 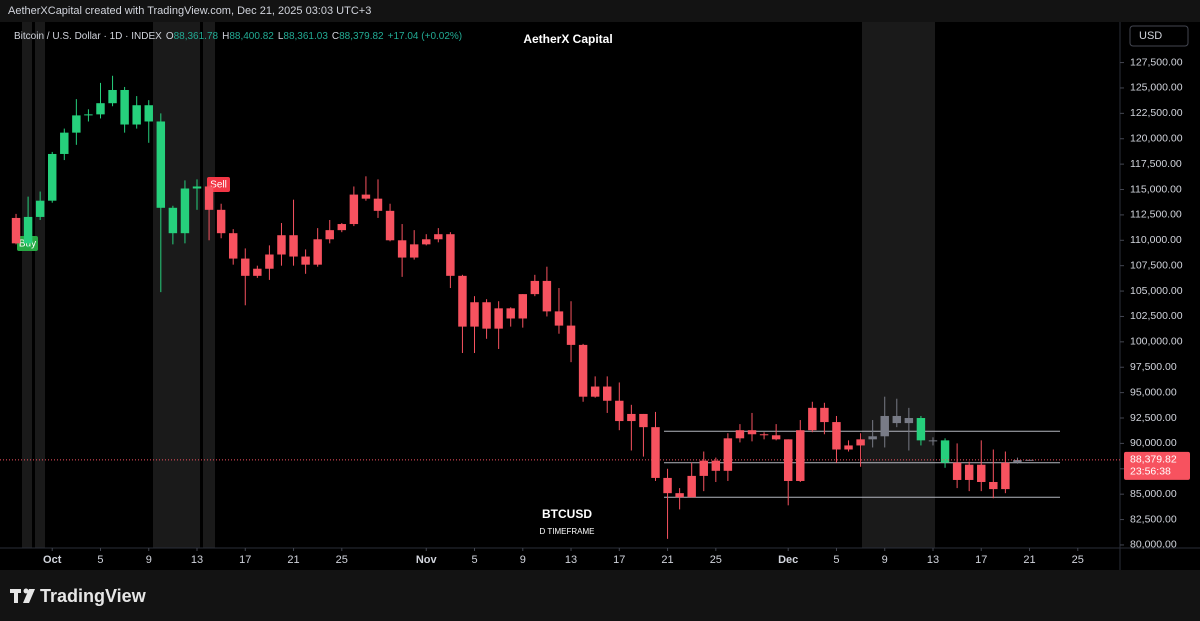 What do you see at coordinates (1156, 62) in the screenshot?
I see `y-tick-label: 127,500.00` at bounding box center [1156, 62].